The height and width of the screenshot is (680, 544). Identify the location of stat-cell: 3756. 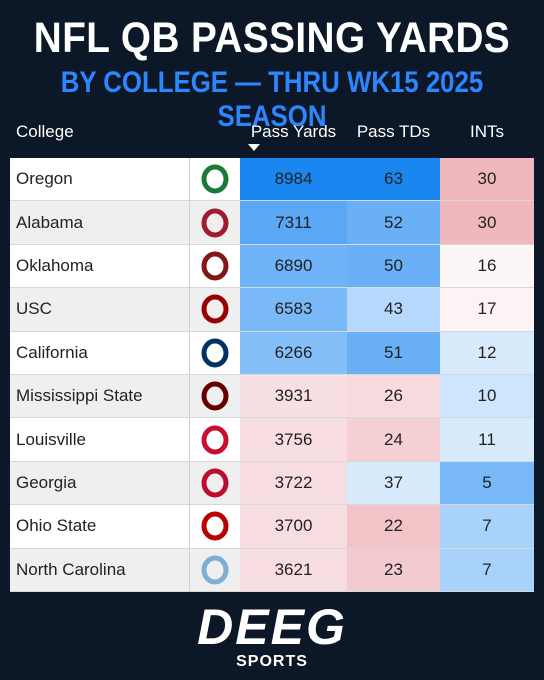
(293, 439).